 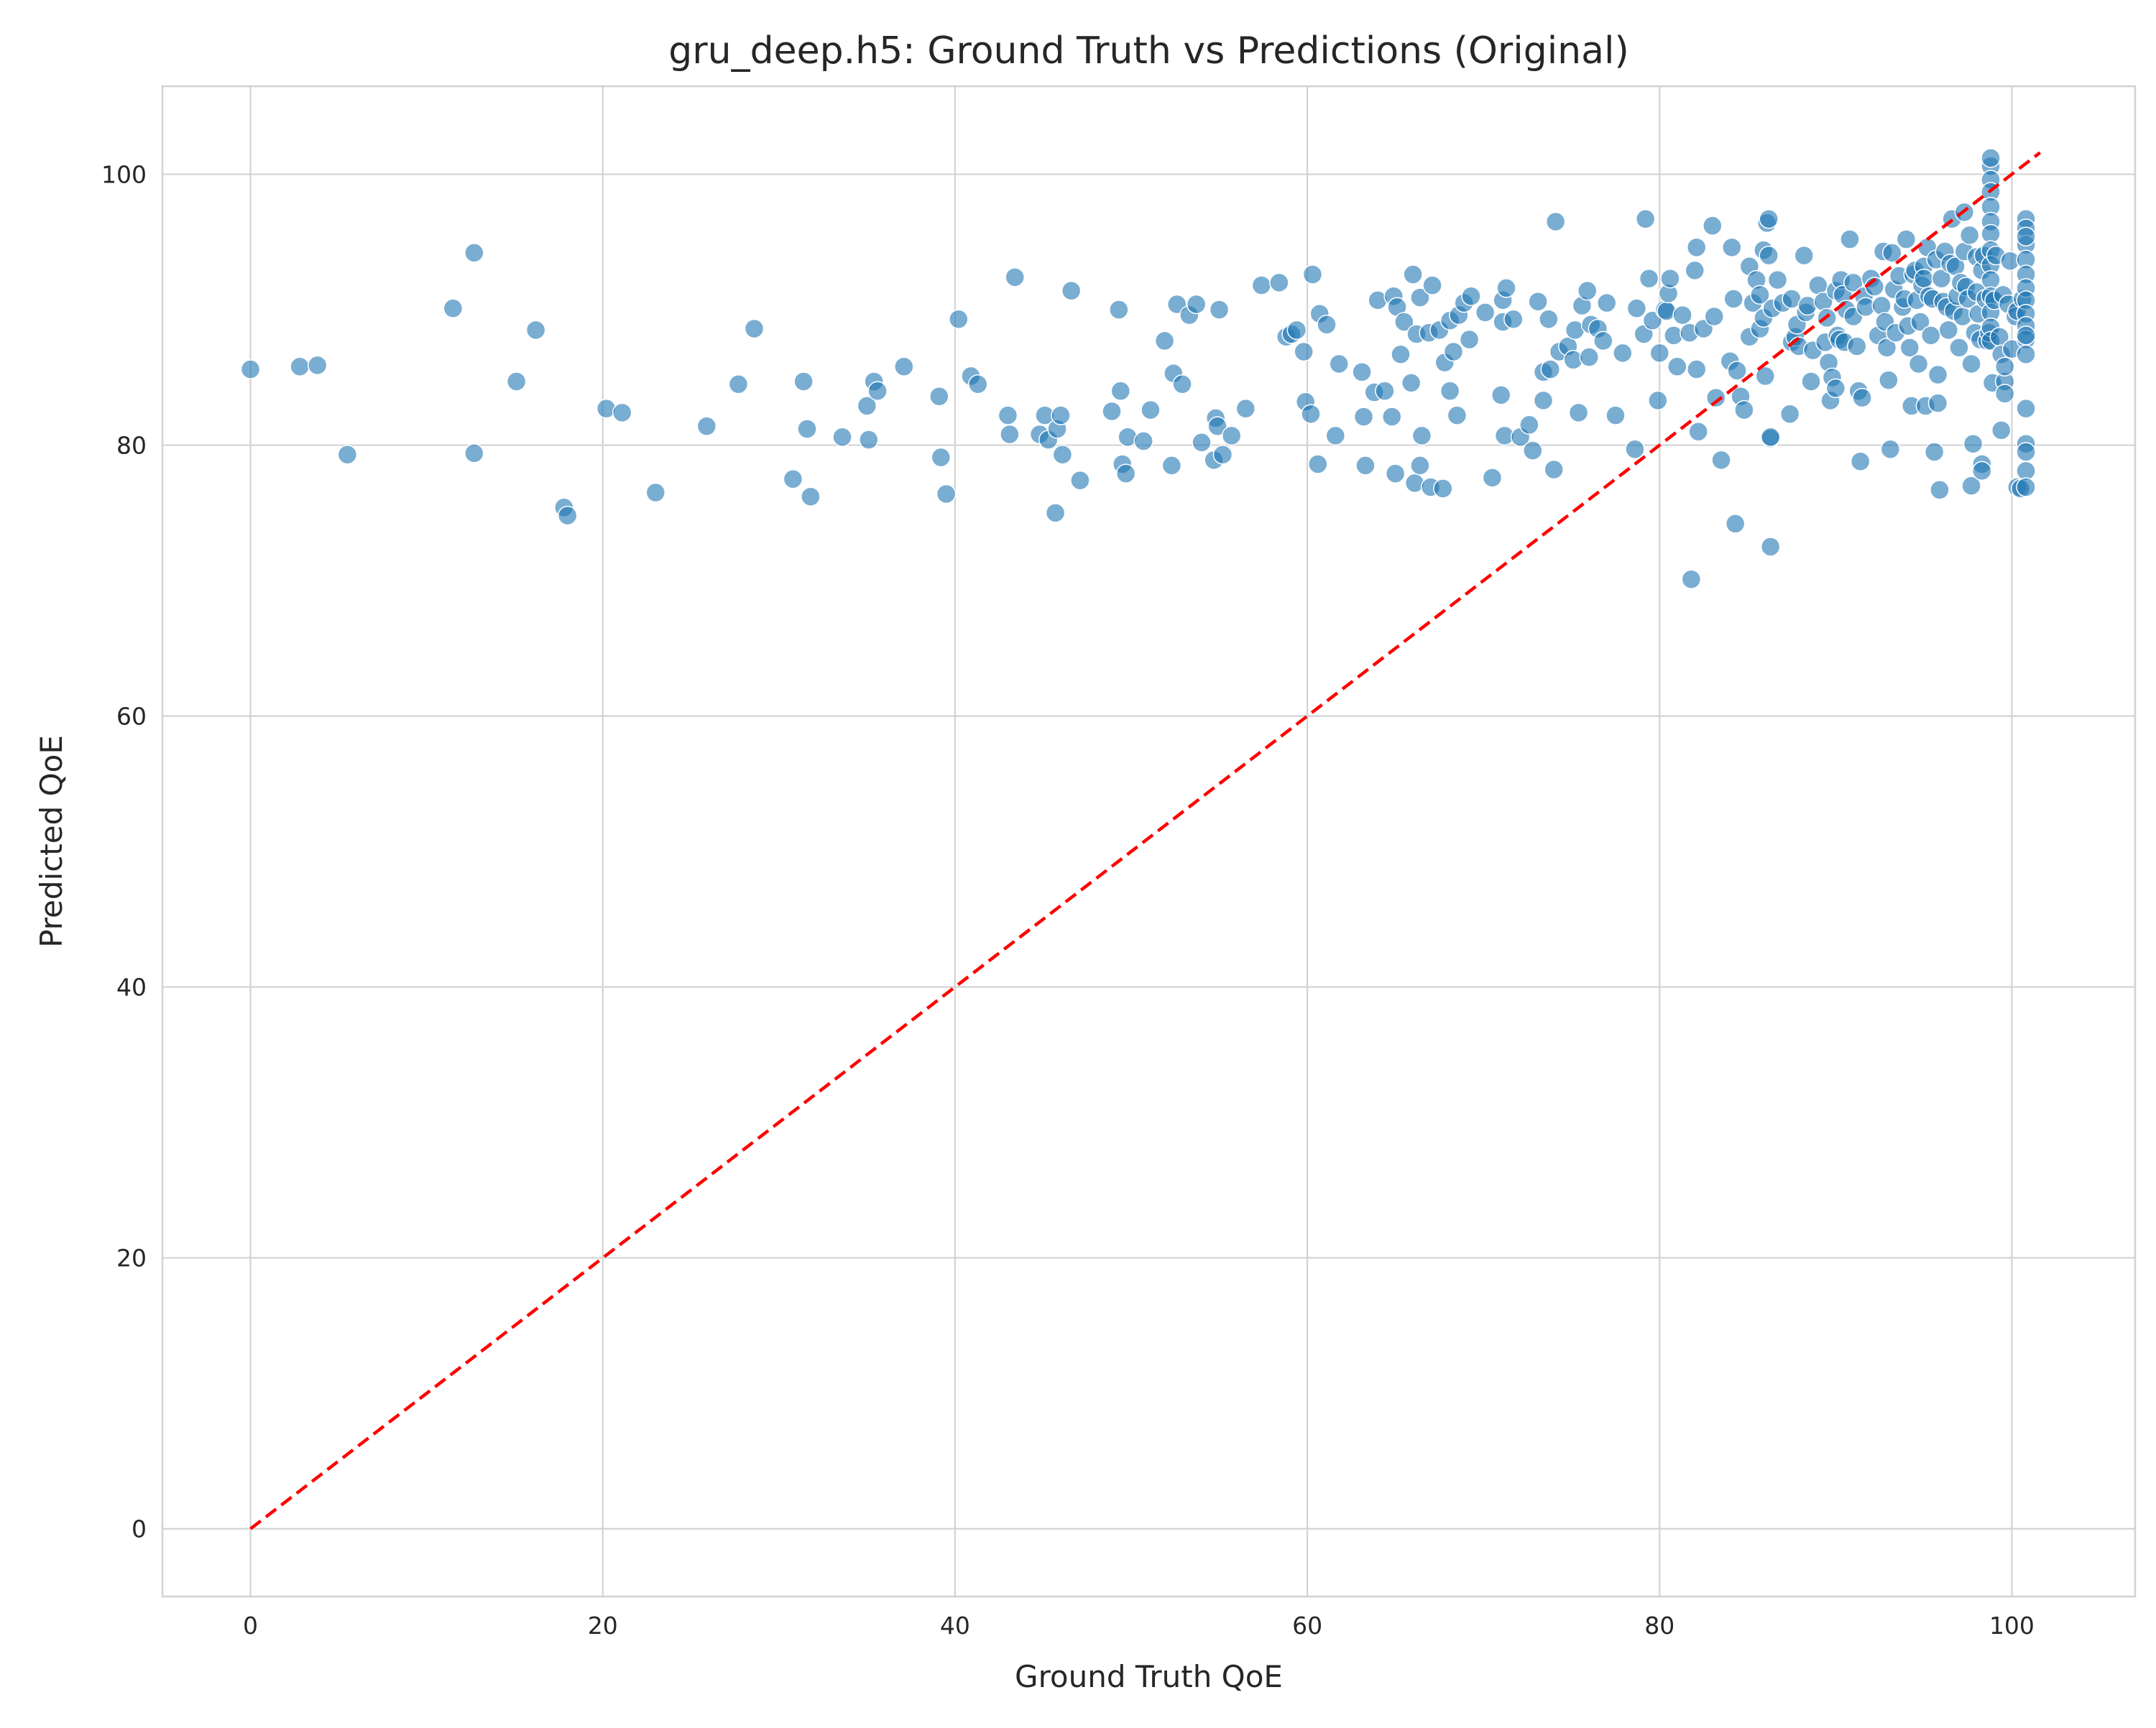 I want to click on x-tick-label: 20, so click(x=603, y=1626).